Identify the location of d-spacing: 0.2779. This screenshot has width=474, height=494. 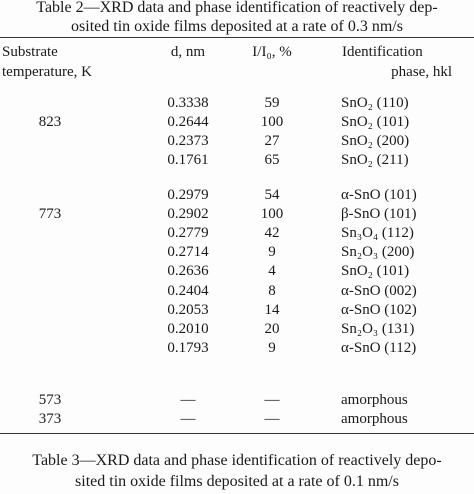
(188, 233).